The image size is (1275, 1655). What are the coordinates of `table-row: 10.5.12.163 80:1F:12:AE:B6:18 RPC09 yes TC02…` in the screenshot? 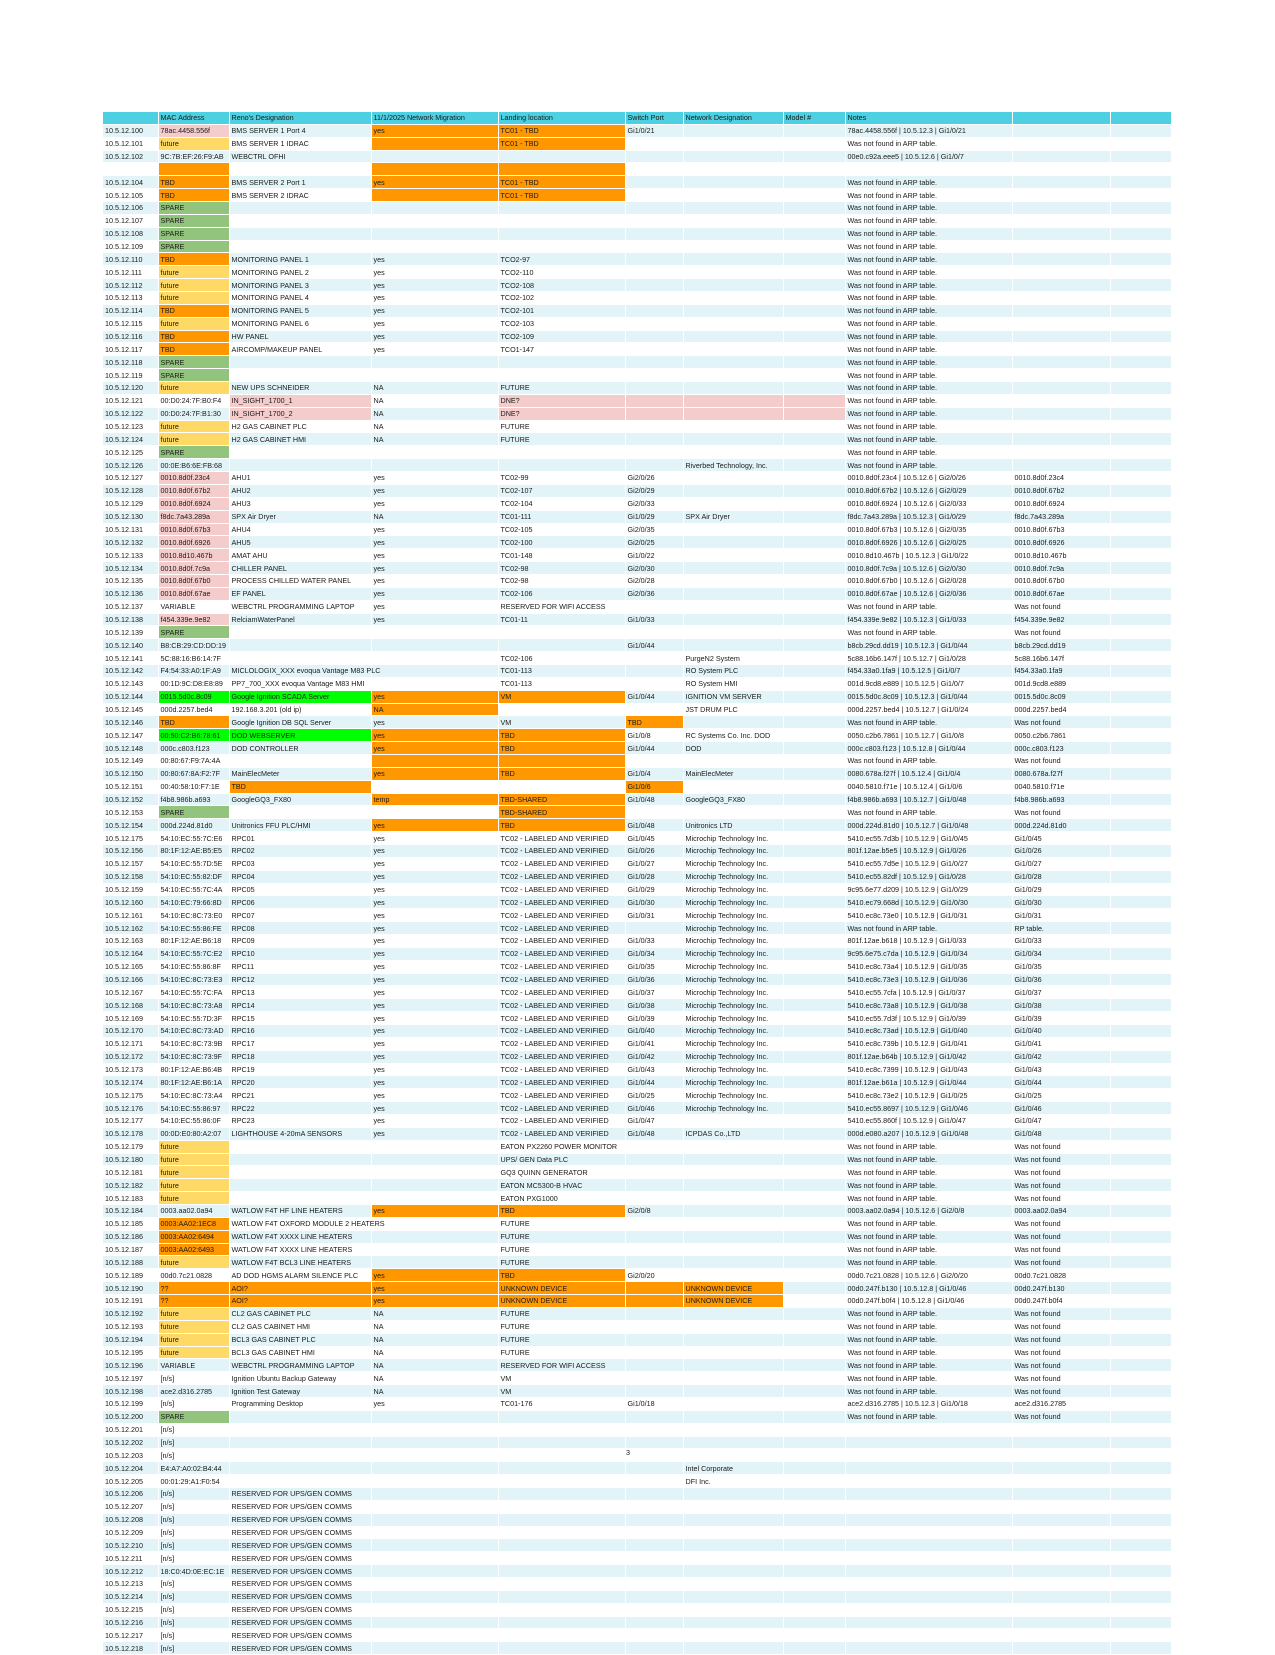 It's located at (637, 941).